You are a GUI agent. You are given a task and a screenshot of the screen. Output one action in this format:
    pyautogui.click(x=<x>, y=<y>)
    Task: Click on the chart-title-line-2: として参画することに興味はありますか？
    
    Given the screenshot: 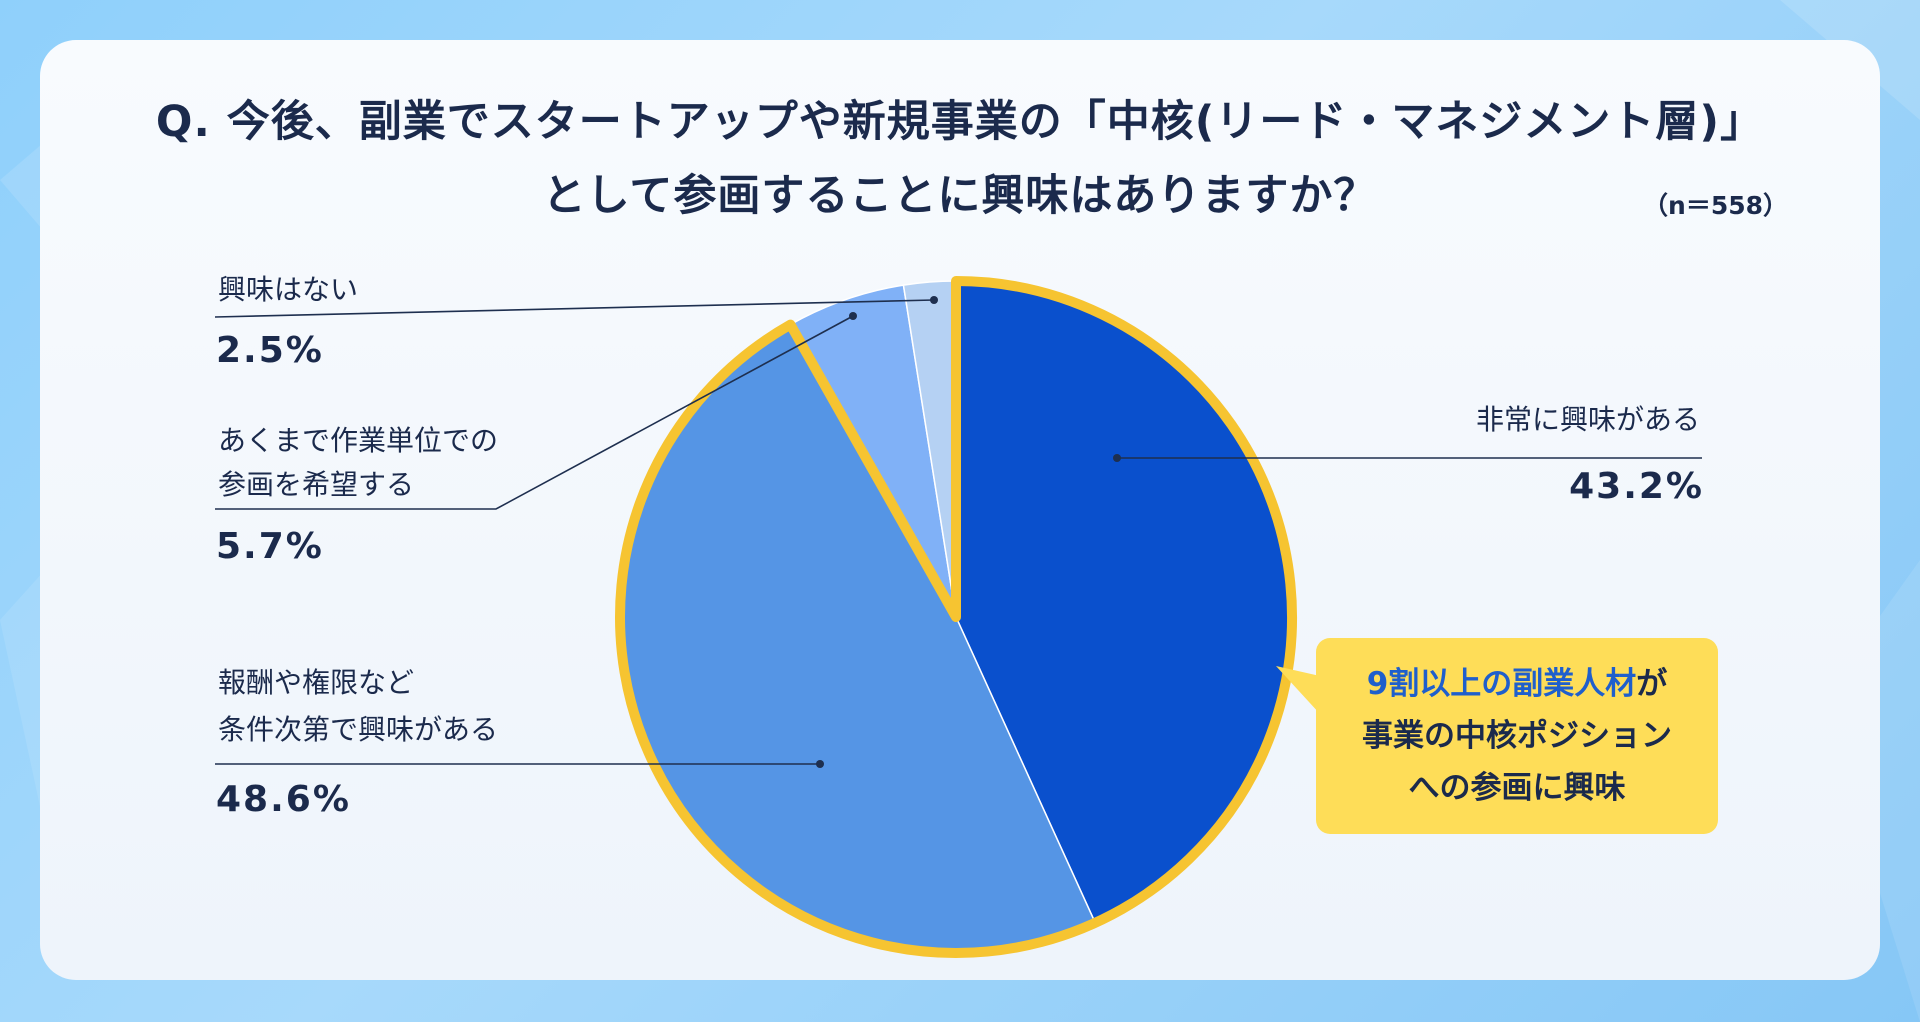 What is the action you would take?
    pyautogui.click(x=960, y=196)
    